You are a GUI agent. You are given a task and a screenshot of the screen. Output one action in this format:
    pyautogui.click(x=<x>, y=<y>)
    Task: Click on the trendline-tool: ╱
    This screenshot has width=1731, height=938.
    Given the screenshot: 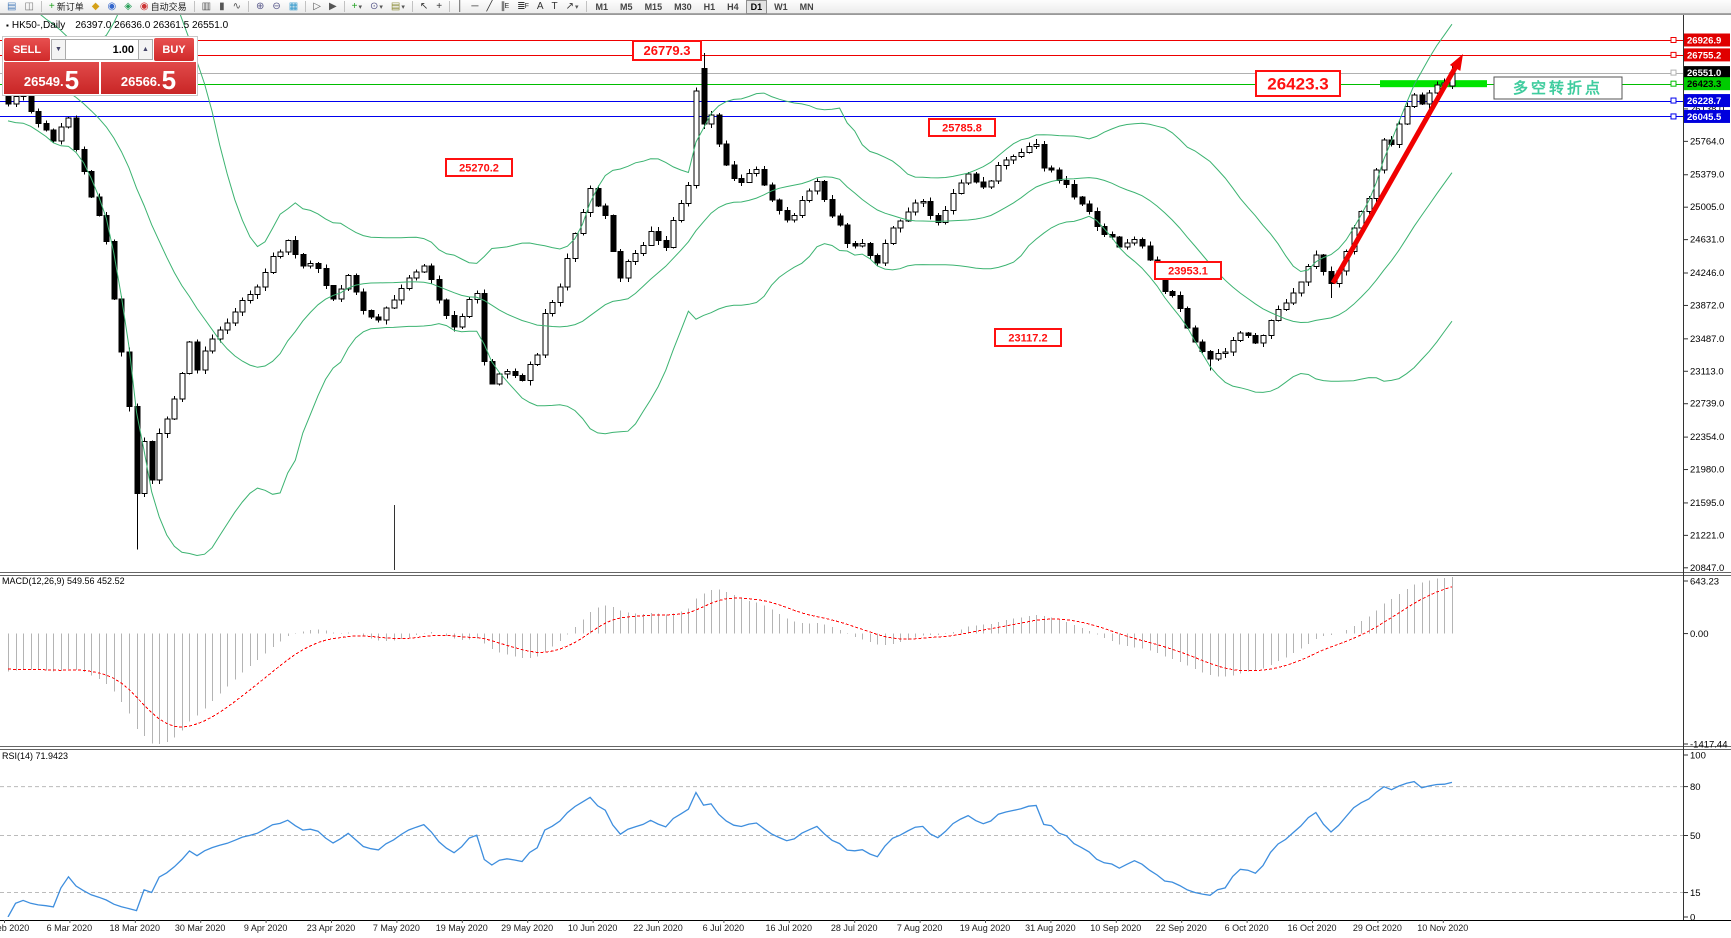 What is the action you would take?
    pyautogui.click(x=489, y=7)
    